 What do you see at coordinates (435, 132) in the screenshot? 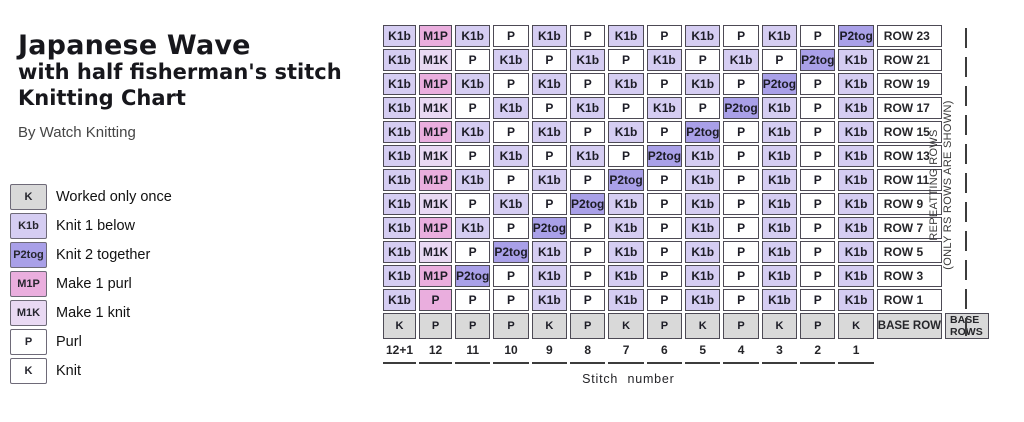
I see `stitch-cell: M1P` at bounding box center [435, 132].